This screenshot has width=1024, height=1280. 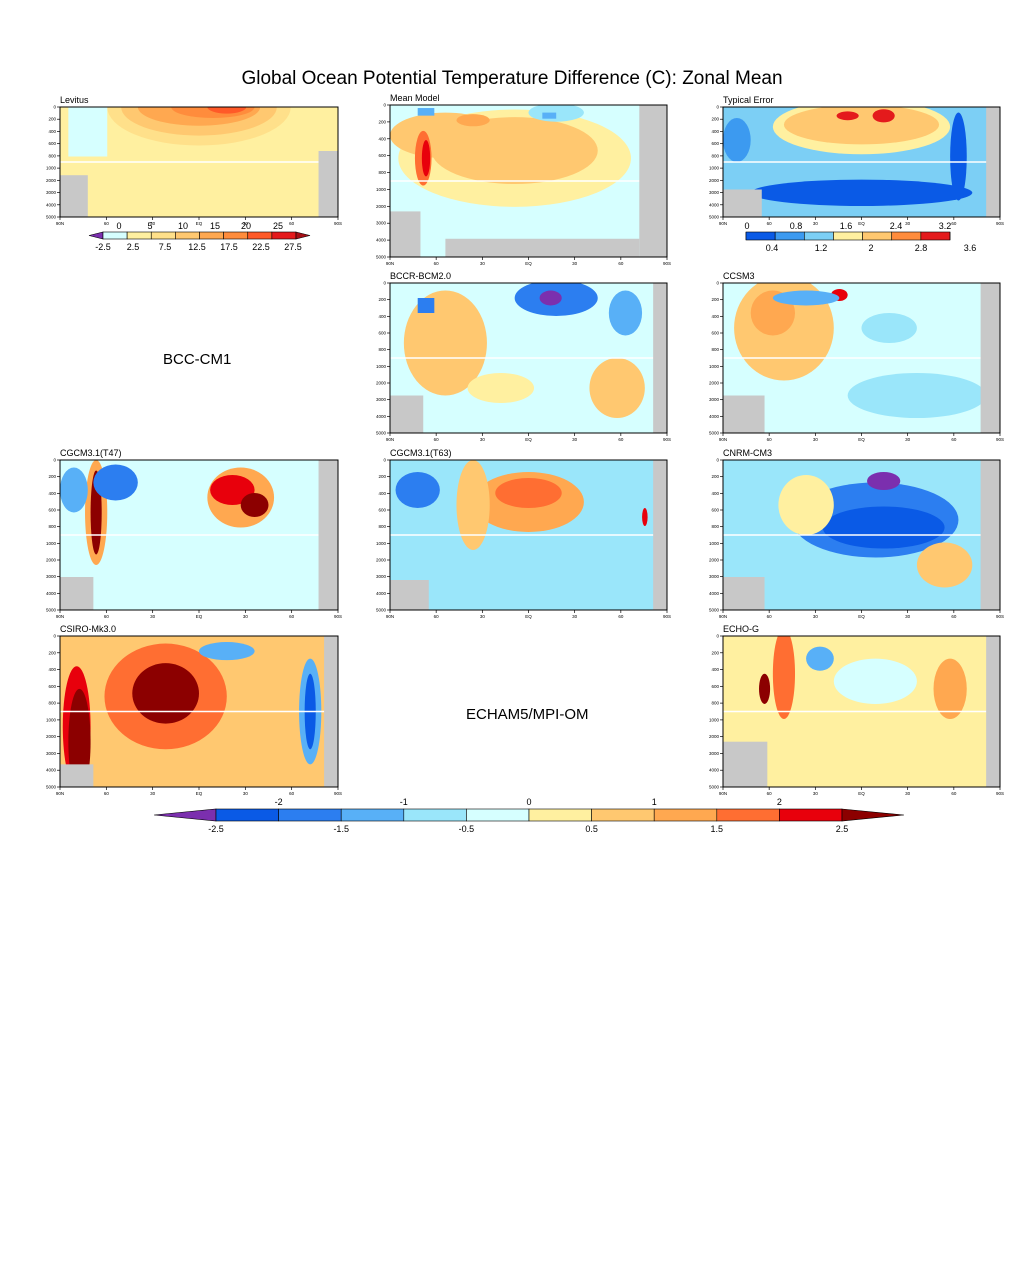 I want to click on colorbar-bottom-label: 2.5, so click(x=842, y=829).